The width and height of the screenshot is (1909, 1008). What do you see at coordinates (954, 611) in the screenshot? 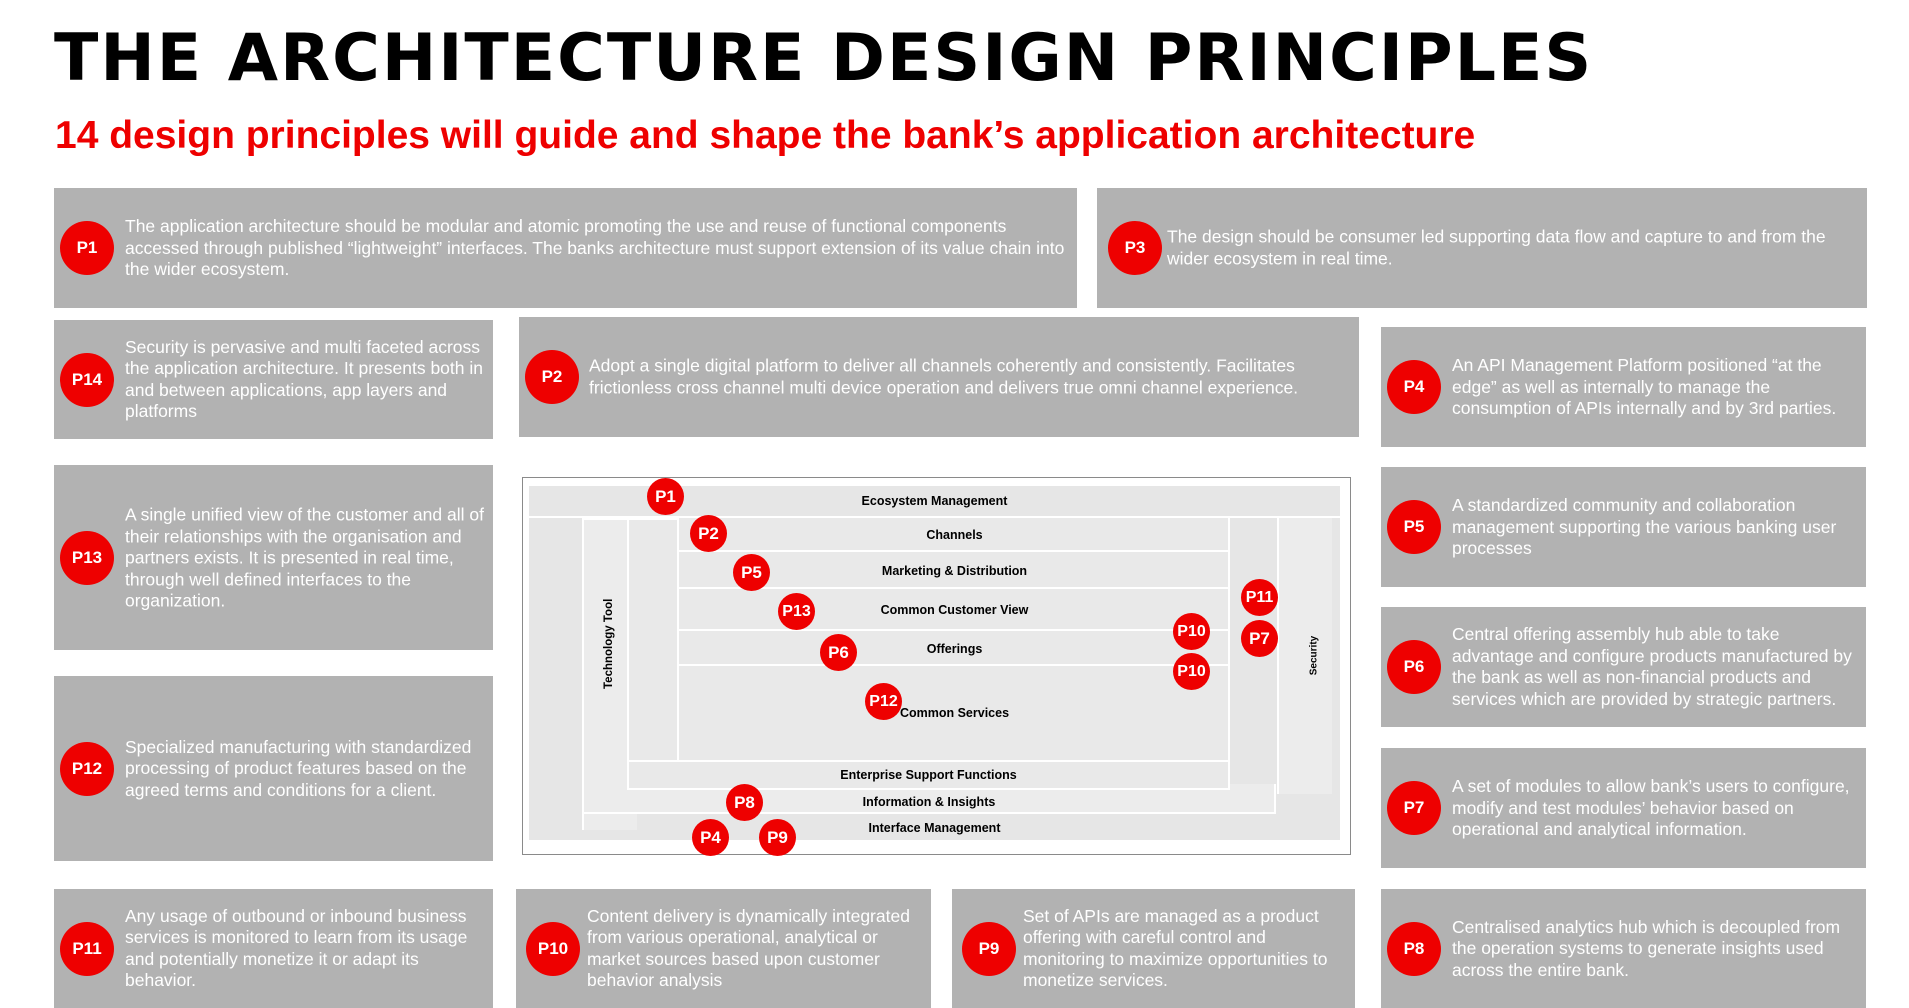
I see `layer-common-customer-view: Common Customer View` at bounding box center [954, 611].